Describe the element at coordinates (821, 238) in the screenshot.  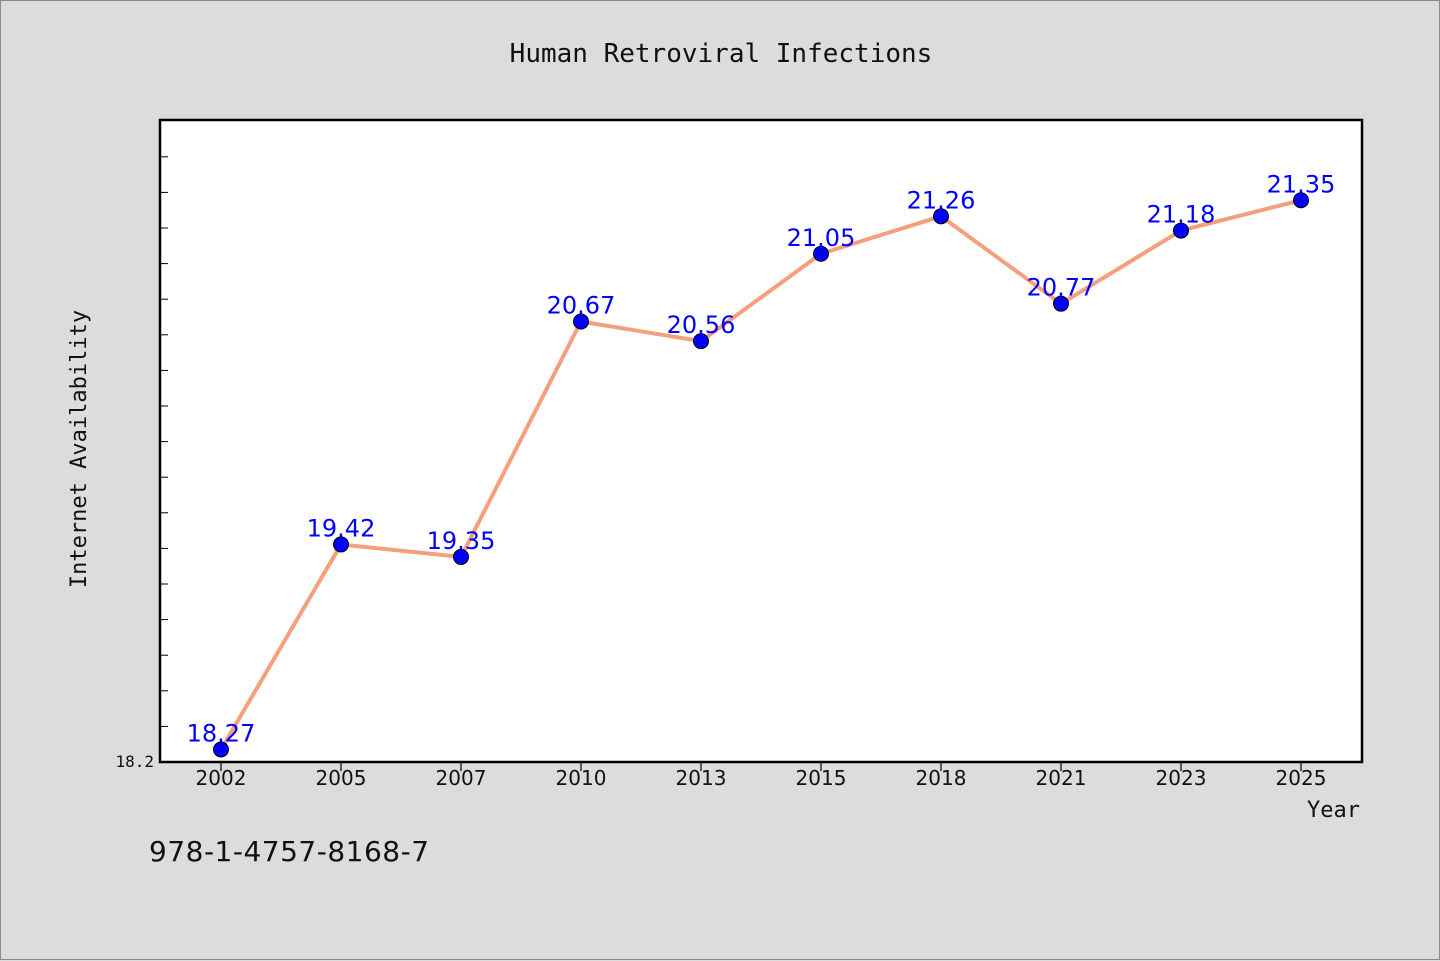
I see `data-label: 21.05` at that location.